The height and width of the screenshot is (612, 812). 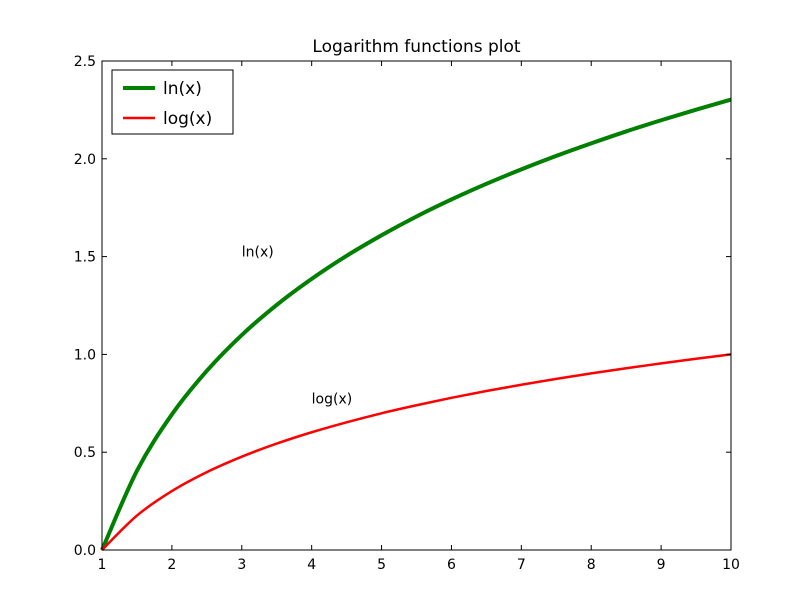 What do you see at coordinates (85, 551) in the screenshot?
I see `y-tick-label: 0.0` at bounding box center [85, 551].